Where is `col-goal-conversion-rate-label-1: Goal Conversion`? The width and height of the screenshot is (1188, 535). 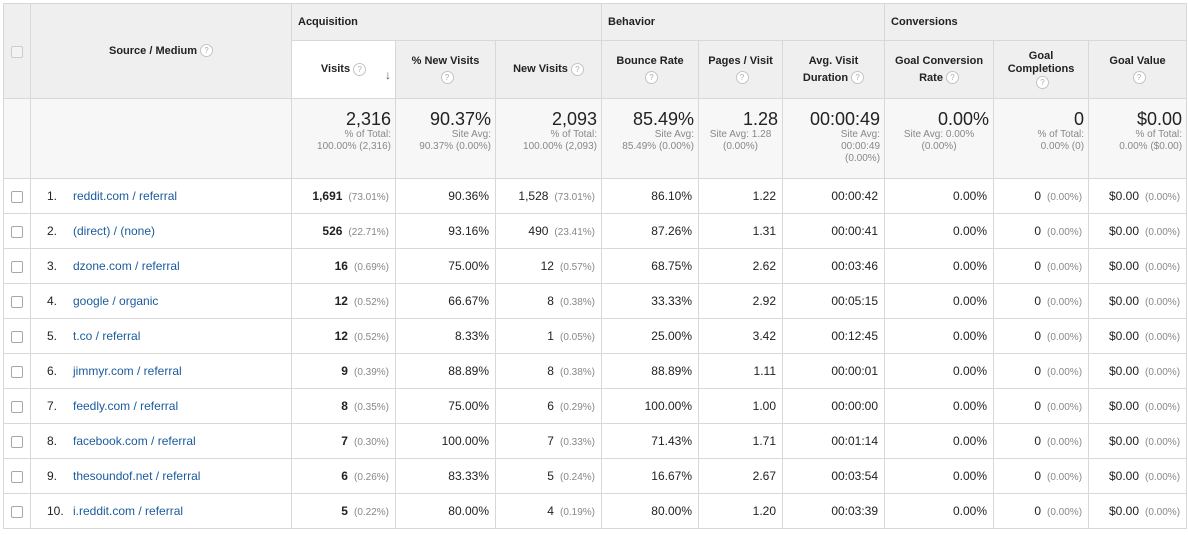 col-goal-conversion-rate-label-1: Goal Conversion is located at coordinates (939, 60).